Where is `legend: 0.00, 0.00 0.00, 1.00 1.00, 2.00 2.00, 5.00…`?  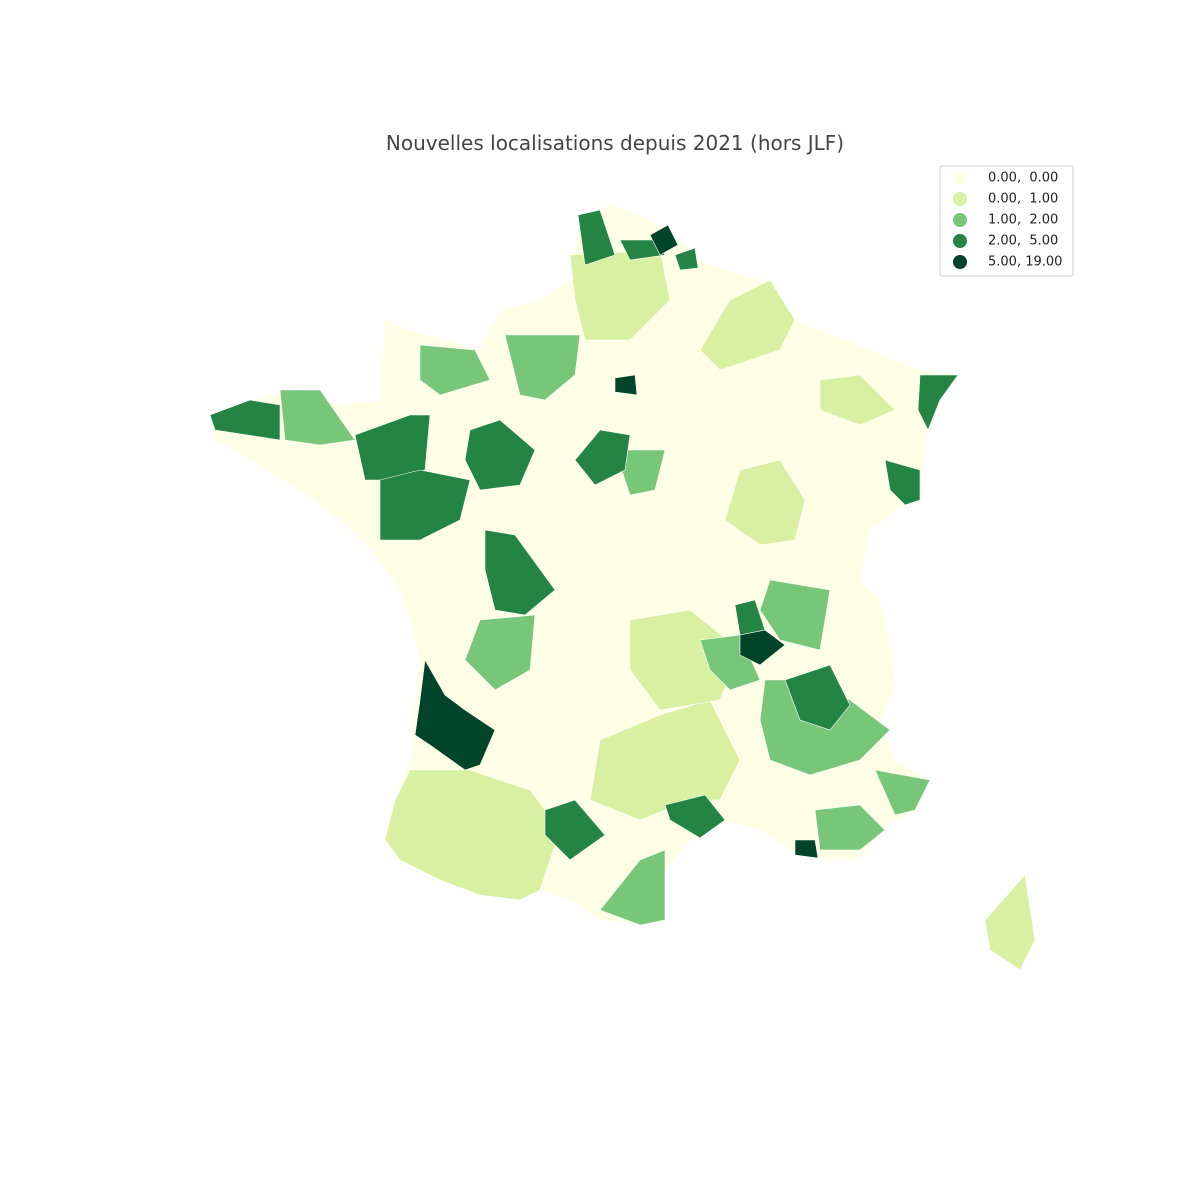 legend: 0.00, 0.00 0.00, 1.00 1.00, 2.00 2.00, 5.00… is located at coordinates (1006, 221).